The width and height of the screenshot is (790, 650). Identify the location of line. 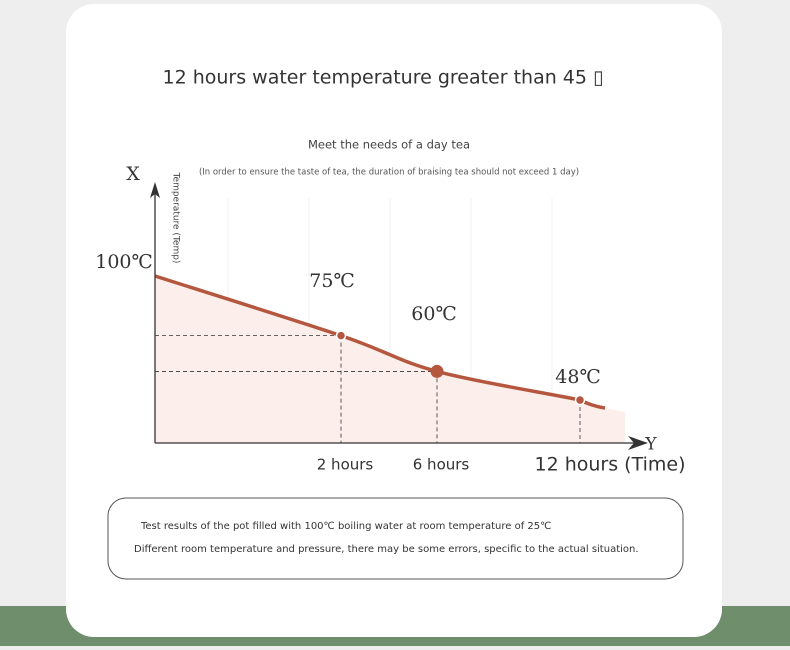
(367, 338).